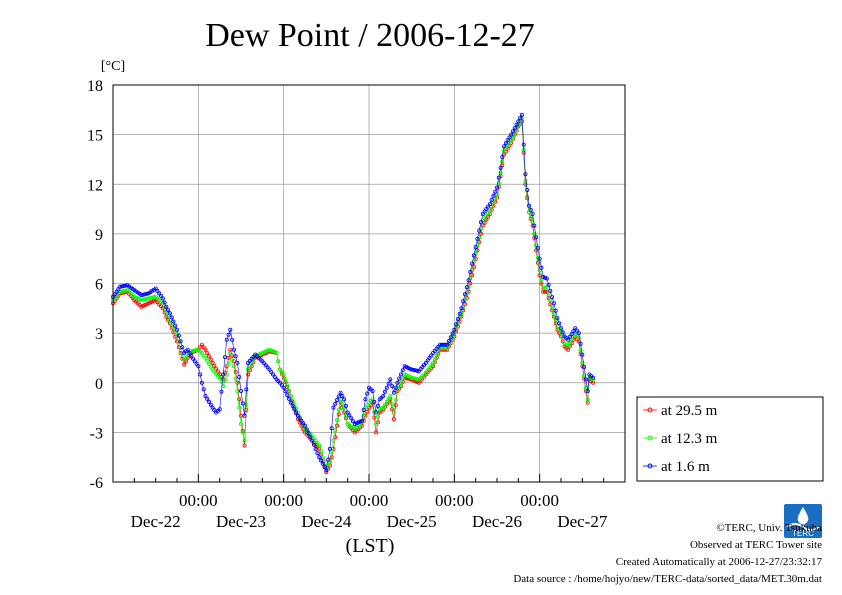 The image size is (842, 595). What do you see at coordinates (156, 521) in the screenshot?
I see `x-date-label: Dec-22` at bounding box center [156, 521].